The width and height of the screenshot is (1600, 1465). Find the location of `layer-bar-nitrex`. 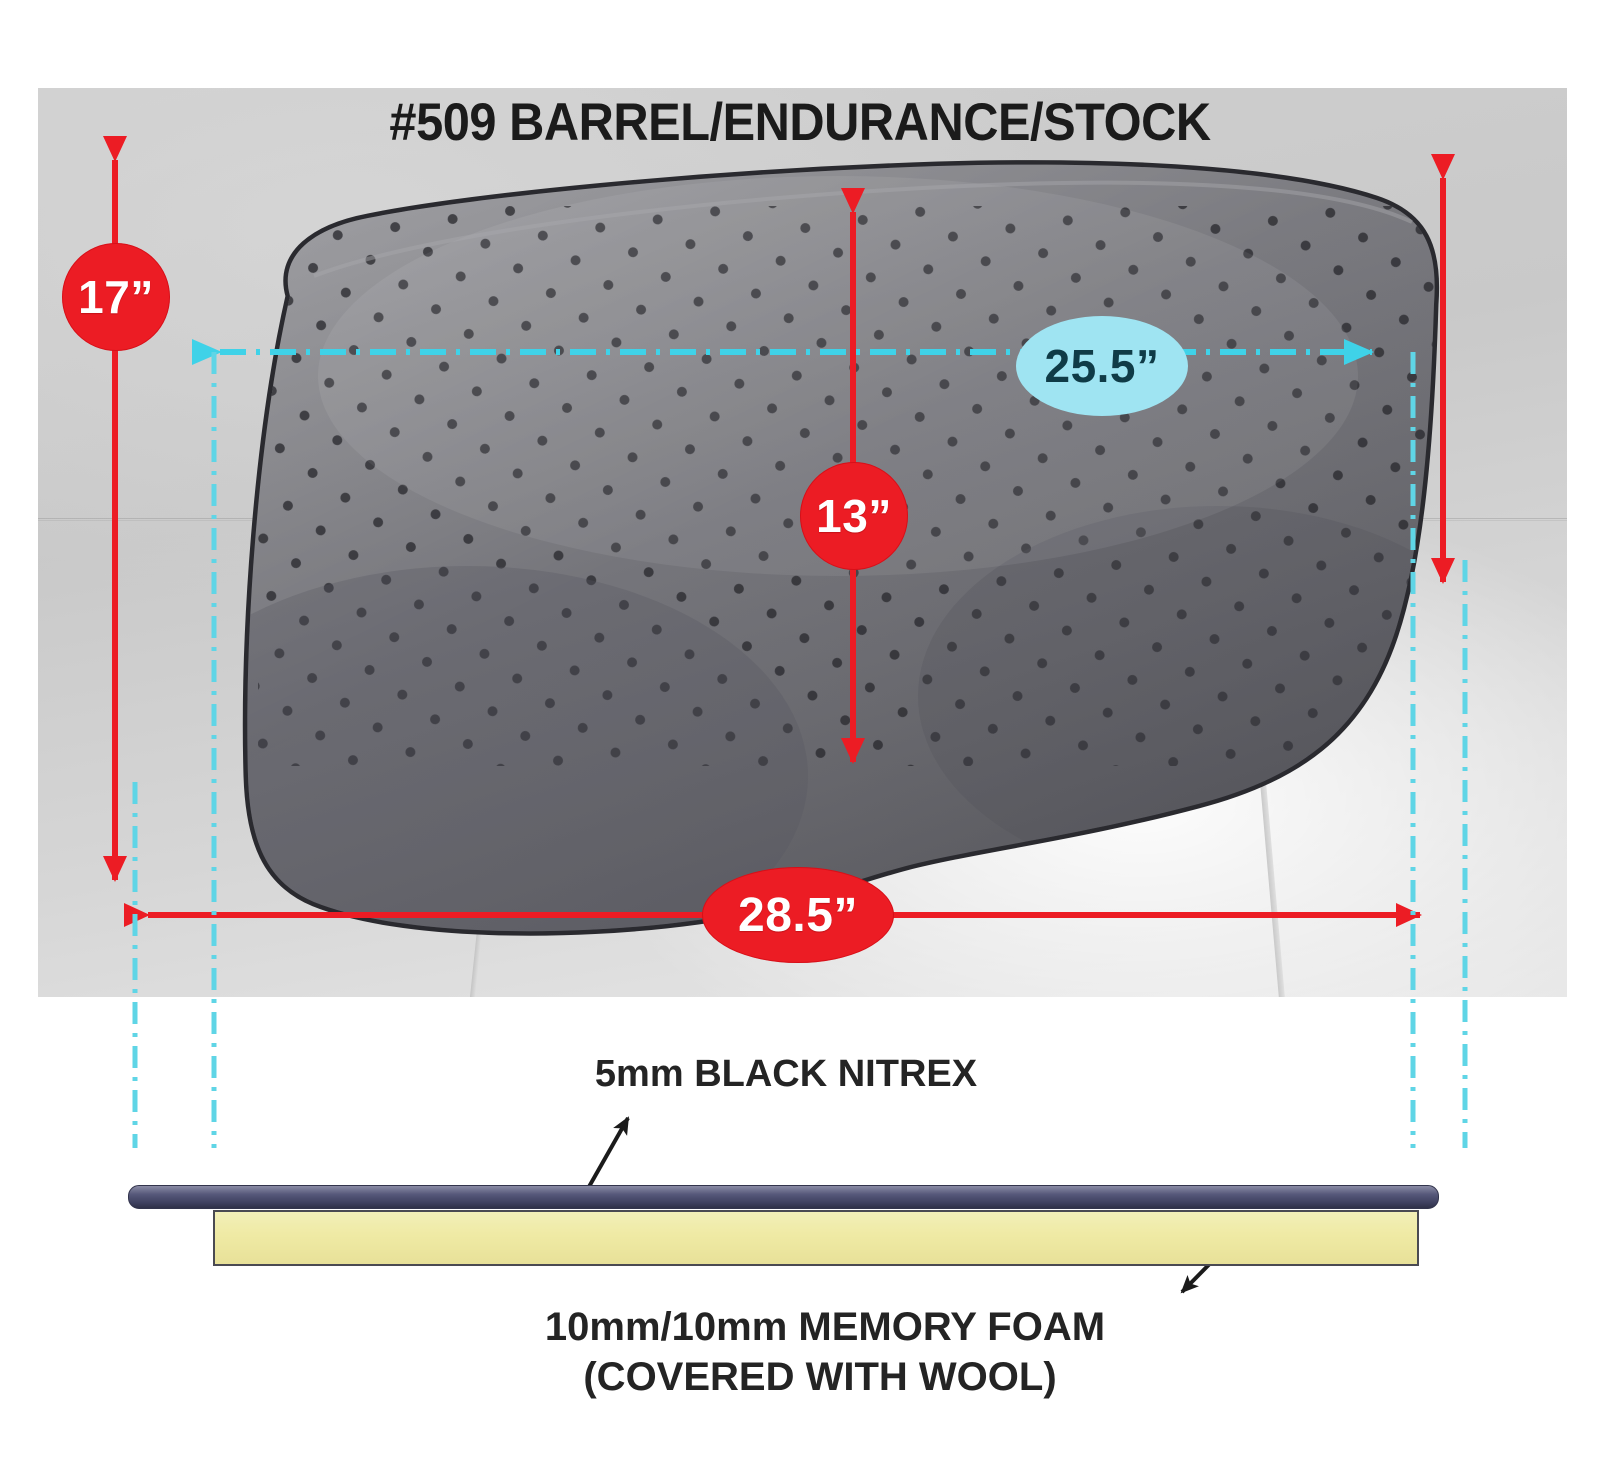

layer-bar-nitrex is located at coordinates (783, 1197).